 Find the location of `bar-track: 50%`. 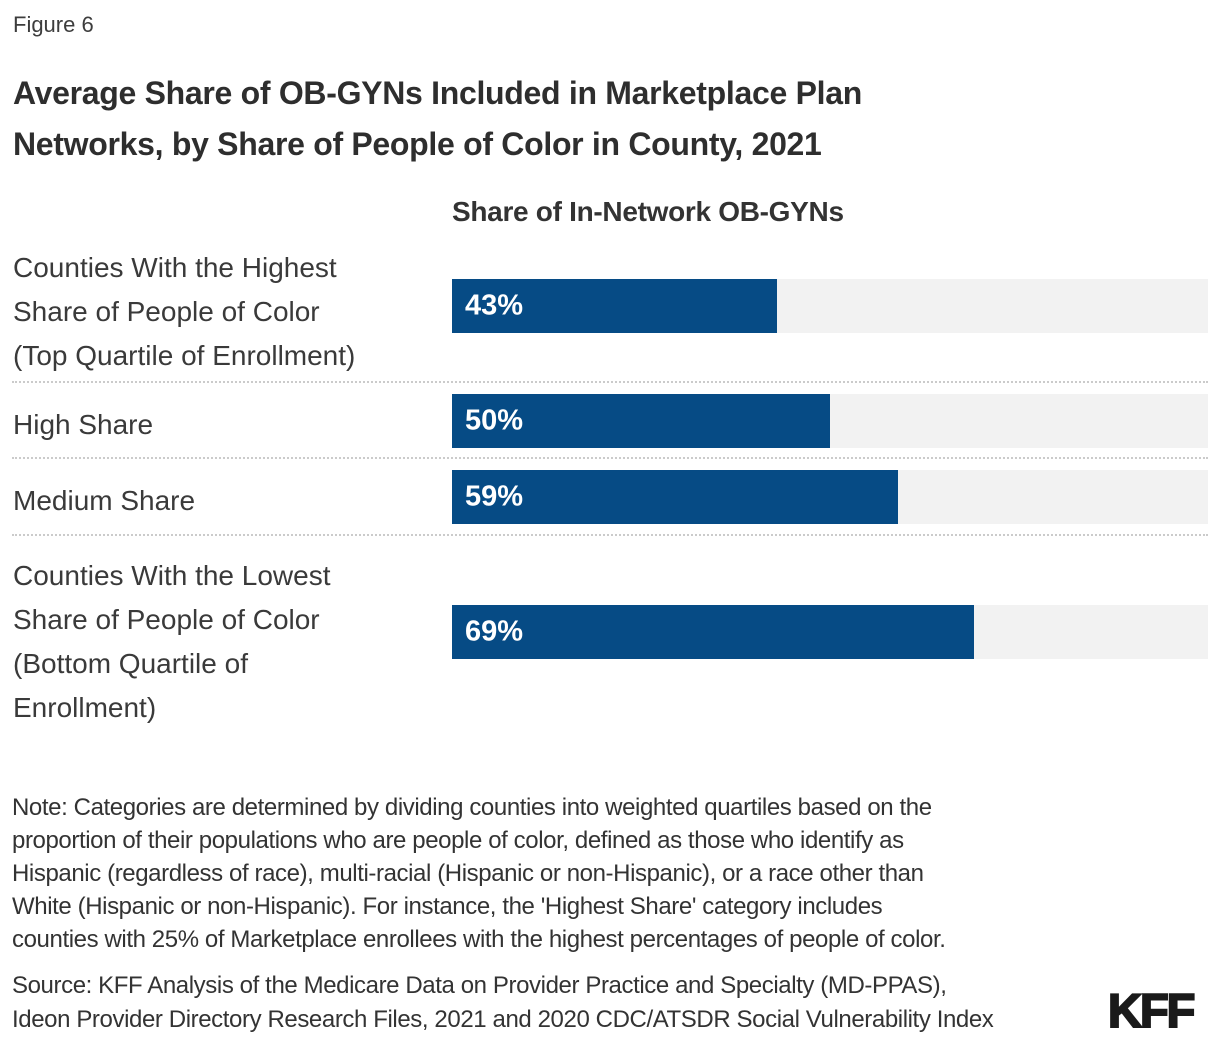

bar-track: 50% is located at coordinates (830, 421).